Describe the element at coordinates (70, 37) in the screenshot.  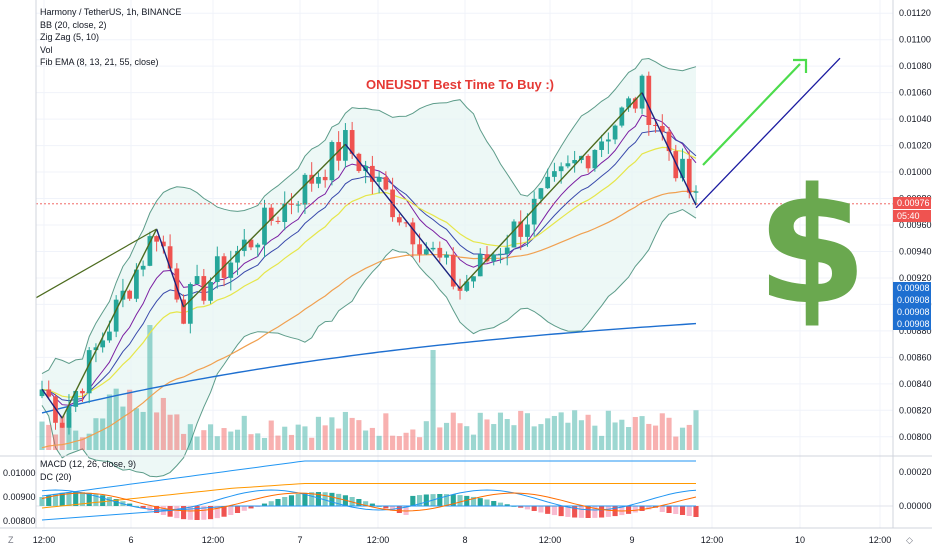
I see `legend-zigzag: Zig Zag (5, 10)` at that location.